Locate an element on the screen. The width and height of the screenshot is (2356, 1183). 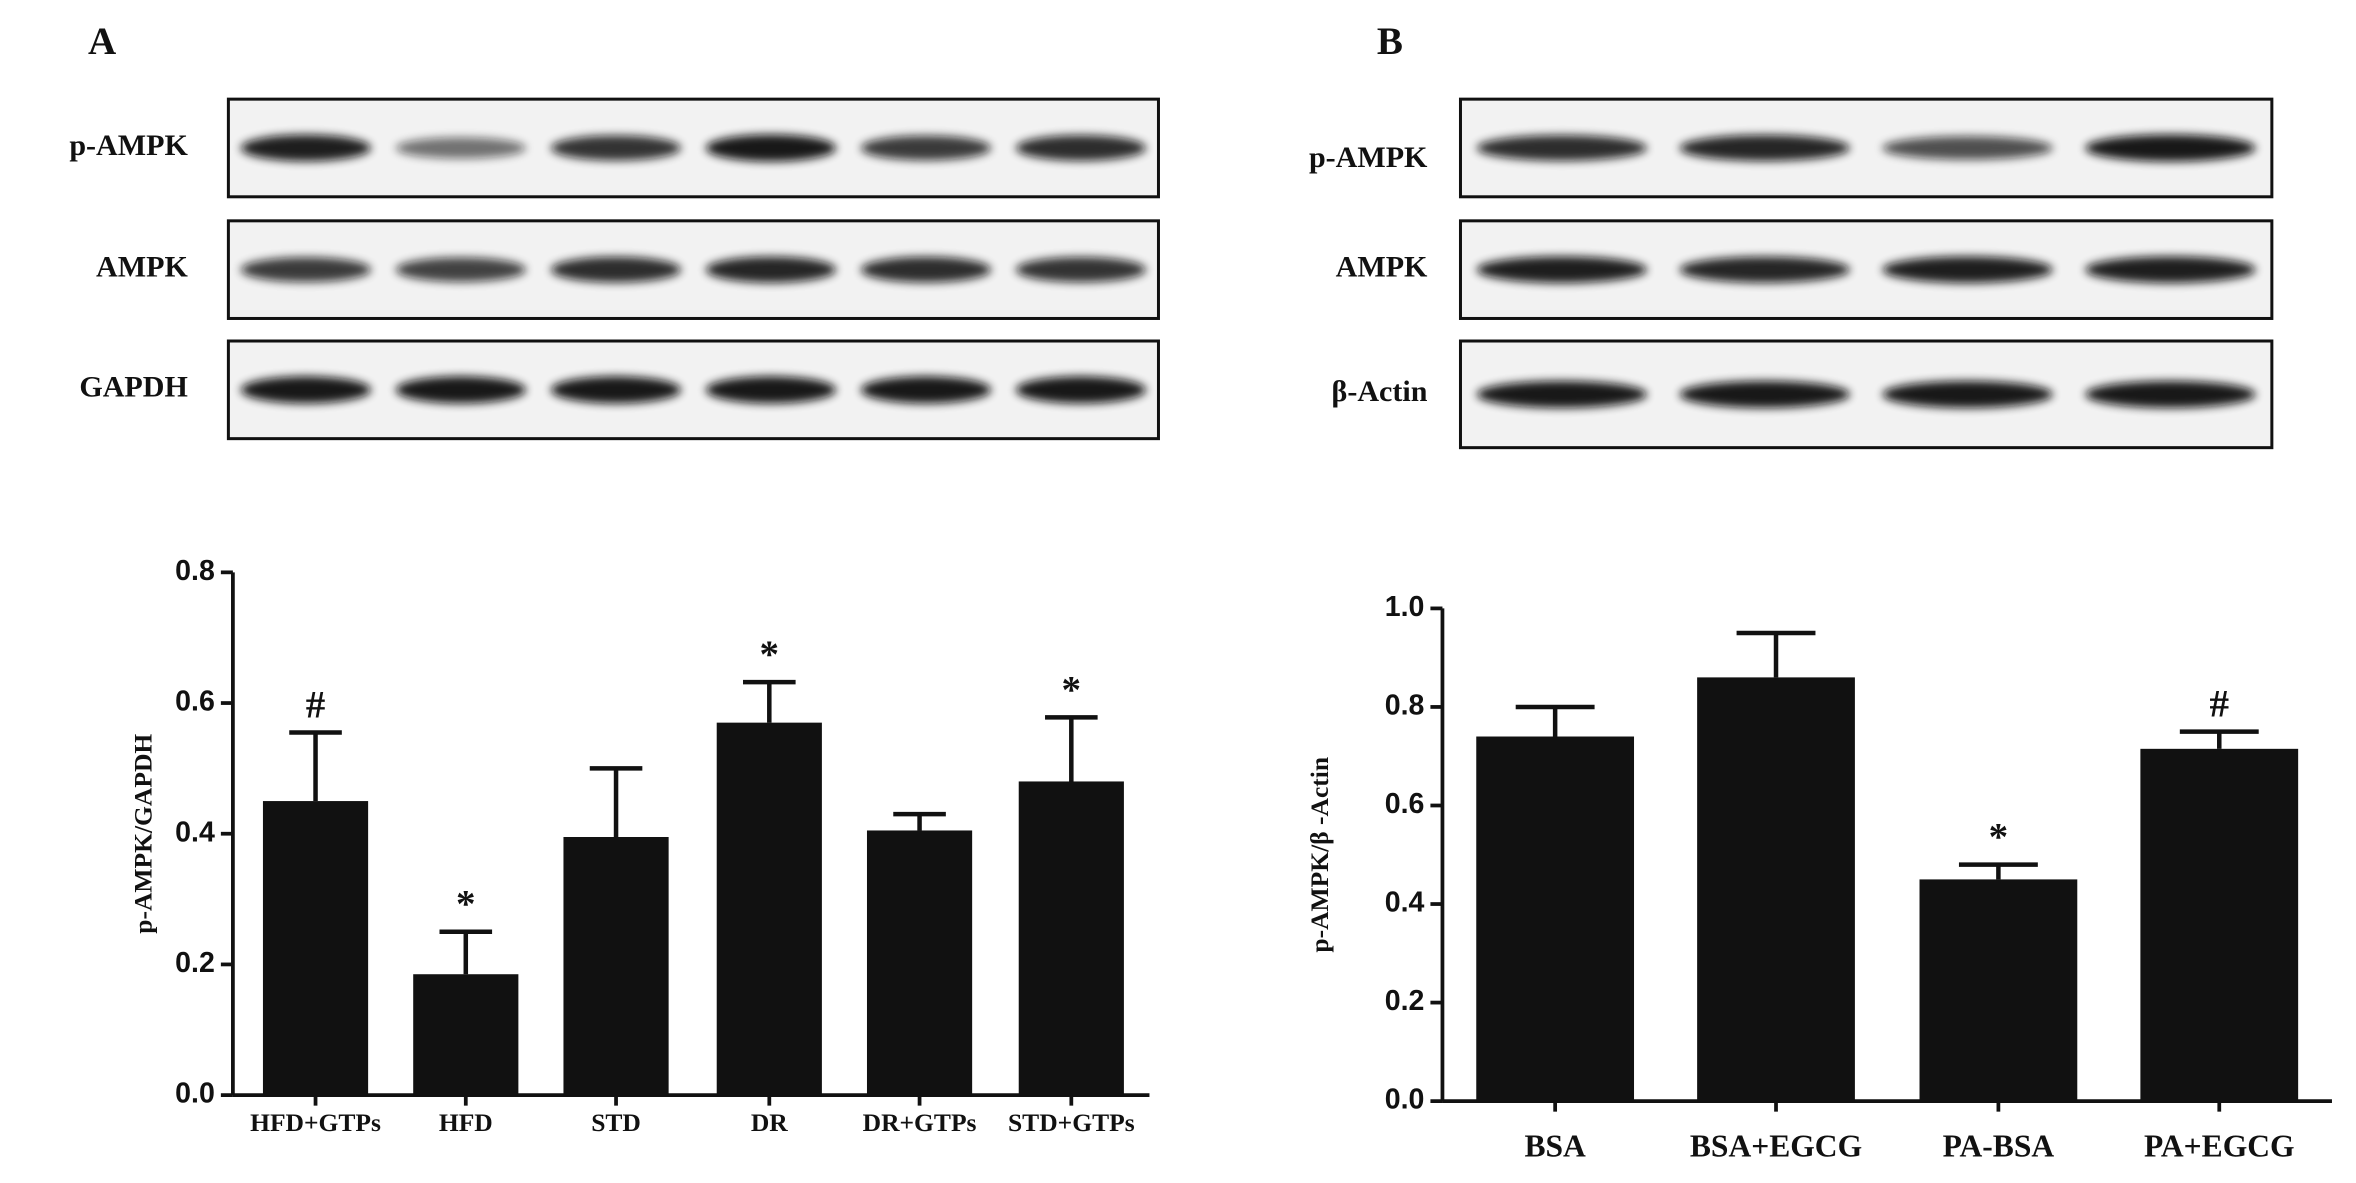
panel-label: A is located at coordinates (102, 41).